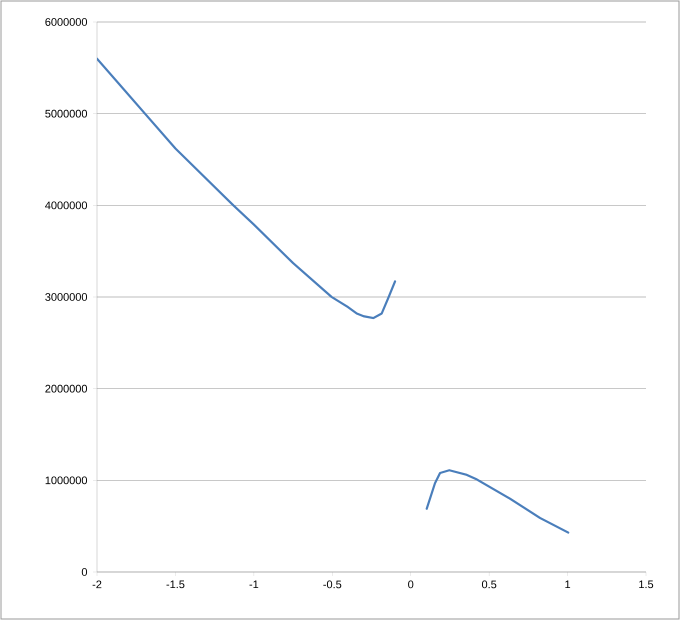  Describe the element at coordinates (97, 584) in the screenshot. I see `x-tick-label: -2` at that location.